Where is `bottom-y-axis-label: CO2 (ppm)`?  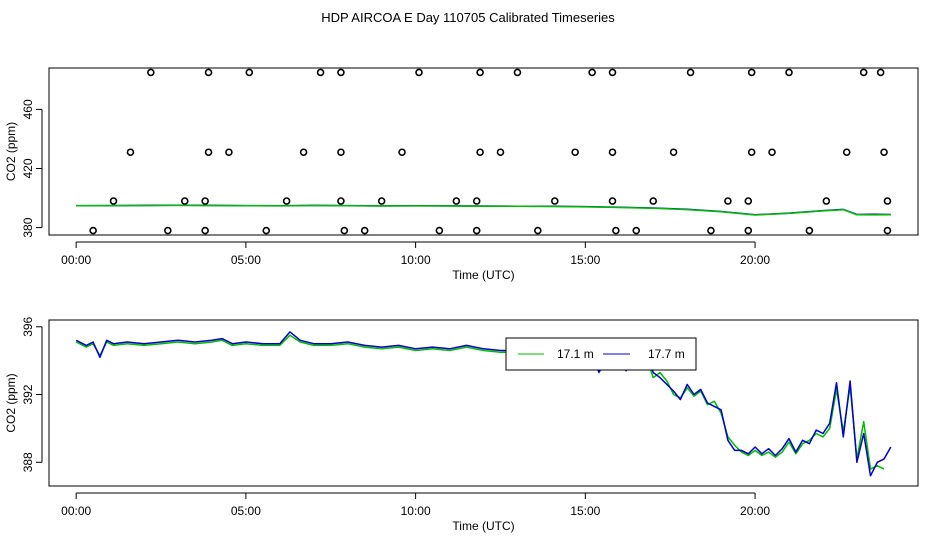
bottom-y-axis-label: CO2 (ppm) is located at coordinates (11, 402).